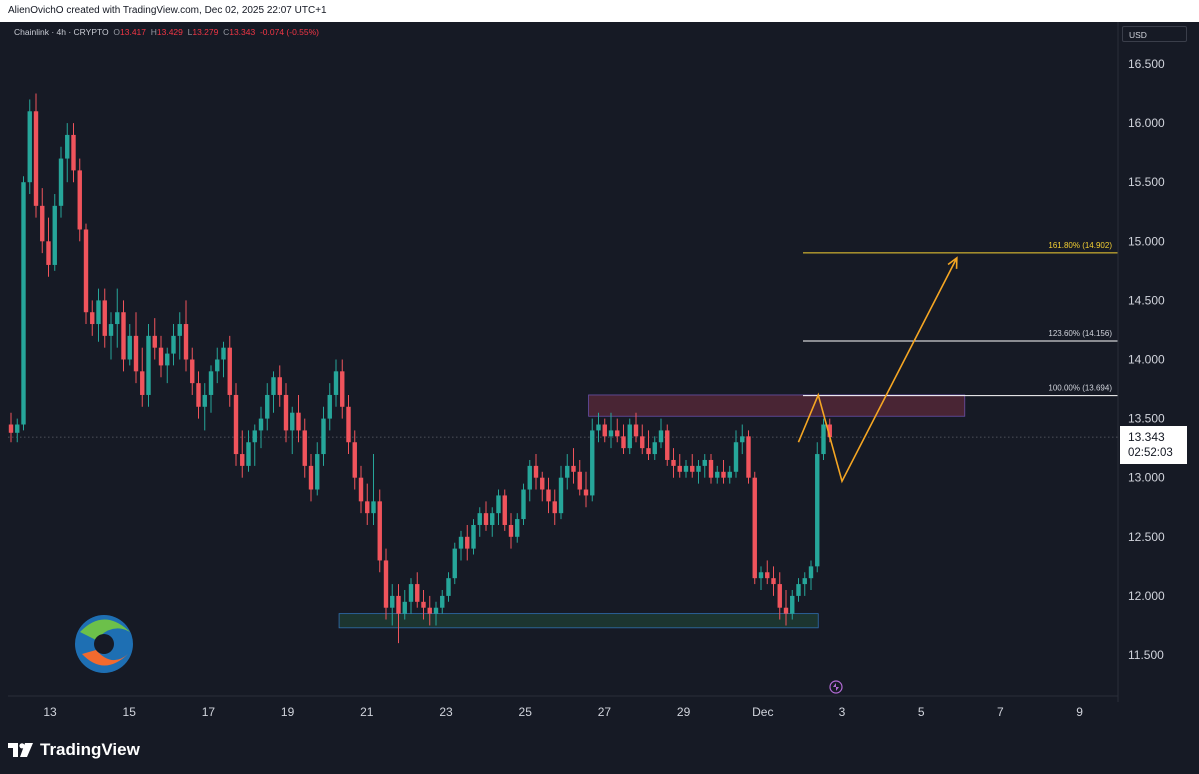 The image size is (1199, 774). Describe the element at coordinates (1146, 182) in the screenshot. I see `y-tick-label: 15.500` at that location.